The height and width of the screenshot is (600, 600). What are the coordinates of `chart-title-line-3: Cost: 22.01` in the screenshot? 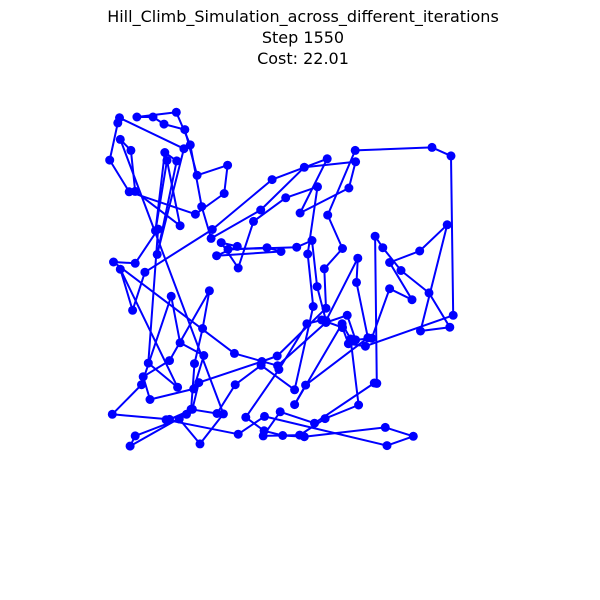 It's located at (303, 58).